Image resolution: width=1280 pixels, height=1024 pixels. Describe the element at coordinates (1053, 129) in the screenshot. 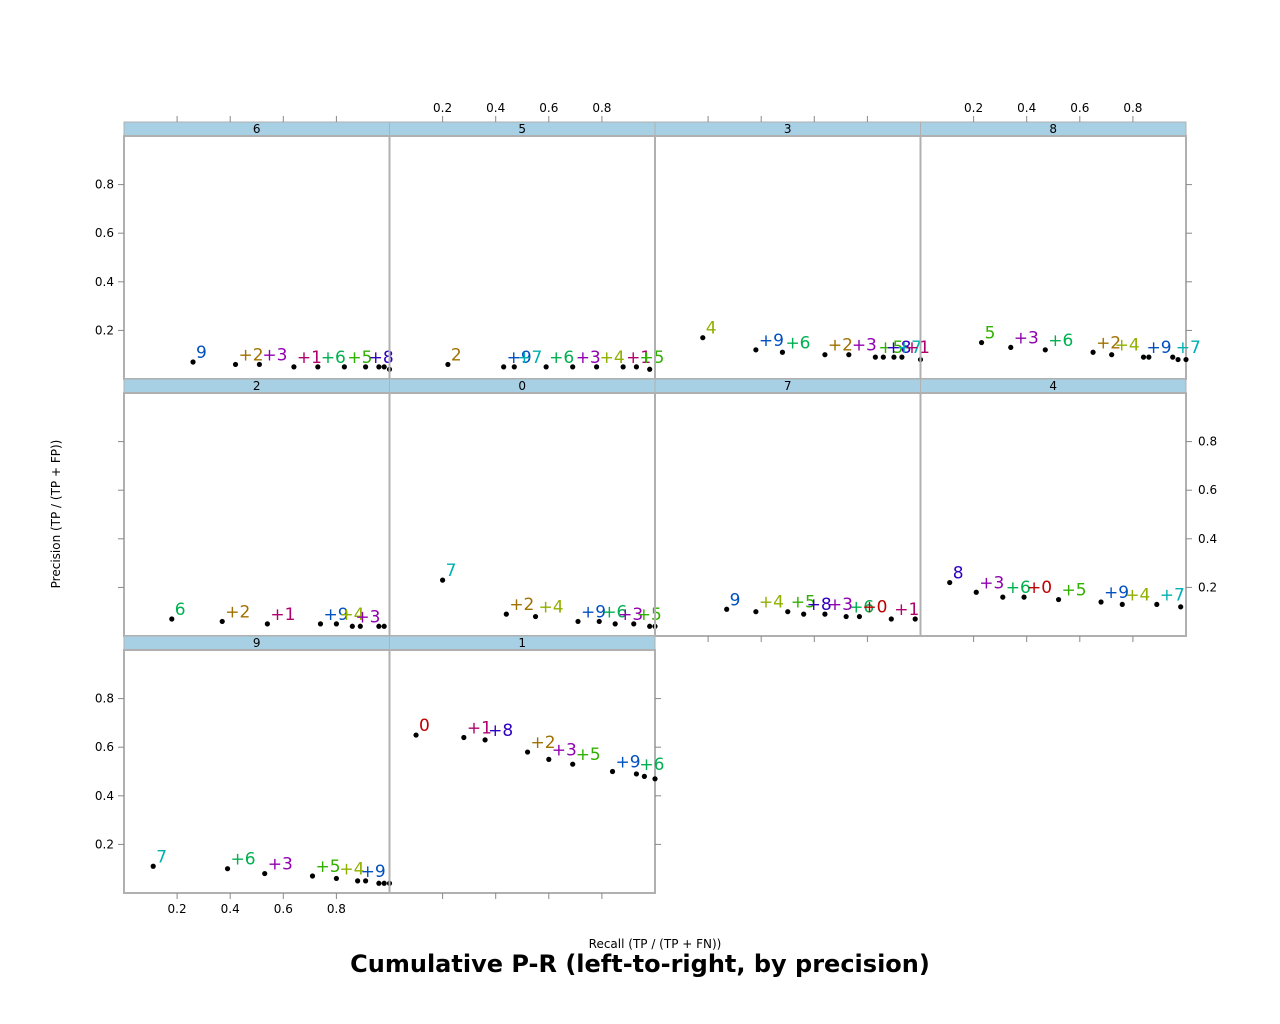

I see `strip-label-8: 8` at that location.